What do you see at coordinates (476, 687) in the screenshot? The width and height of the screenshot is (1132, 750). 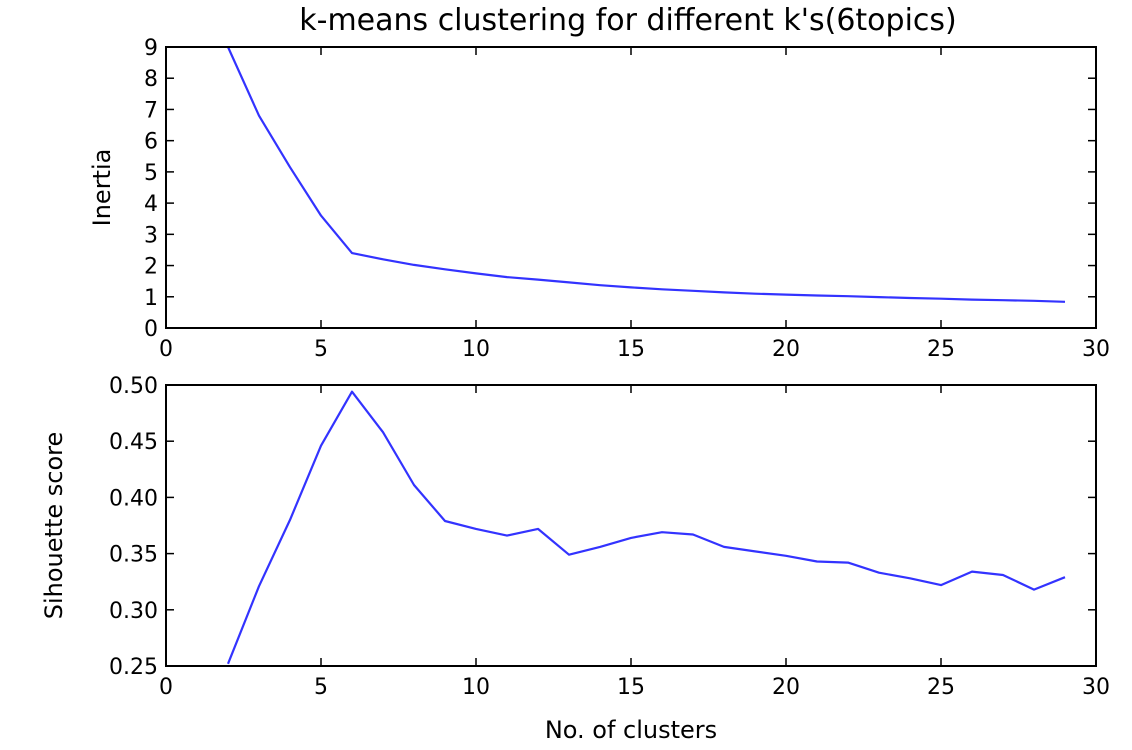 I see `silhouette-x-tick-label: 10` at bounding box center [476, 687].